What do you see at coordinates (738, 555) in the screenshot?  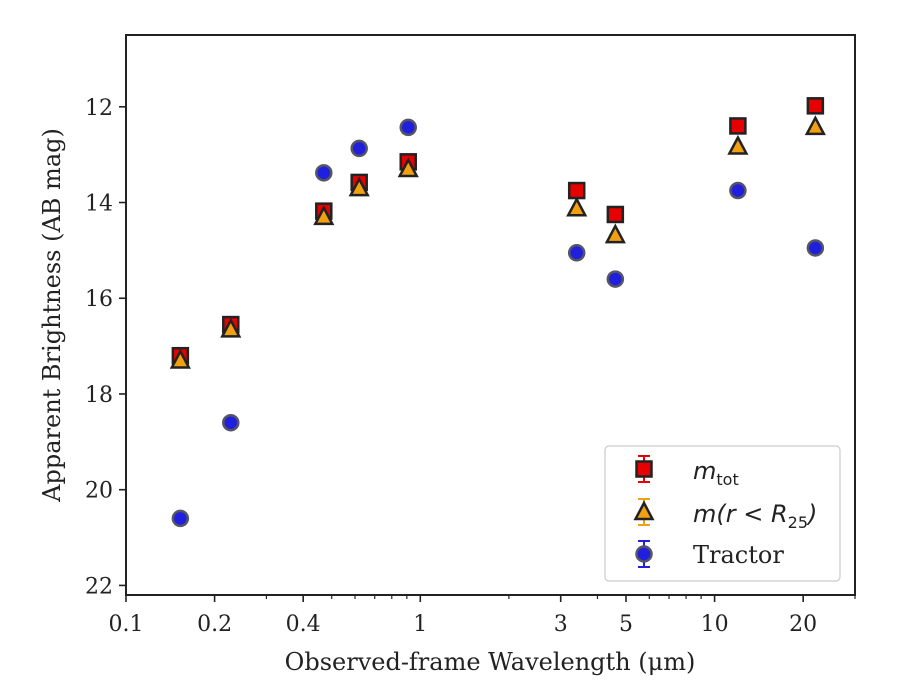 I see `legend-label-tractor: Tractor` at bounding box center [738, 555].